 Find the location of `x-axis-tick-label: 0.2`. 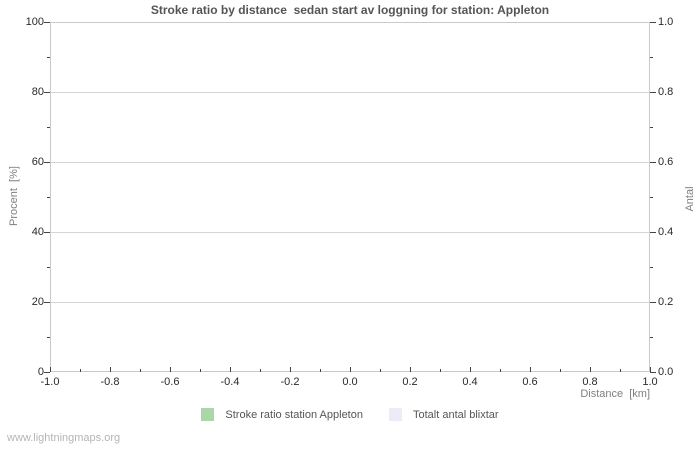

x-axis-tick-label: 0.2 is located at coordinates (410, 382).